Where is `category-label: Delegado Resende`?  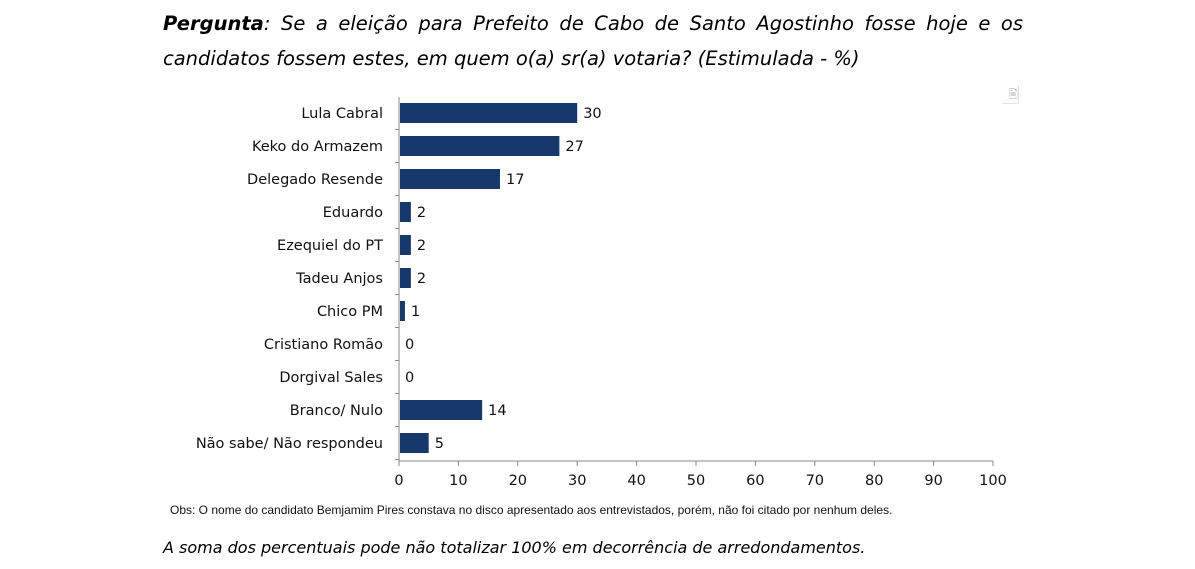
category-label: Delegado Resende is located at coordinates (315, 180).